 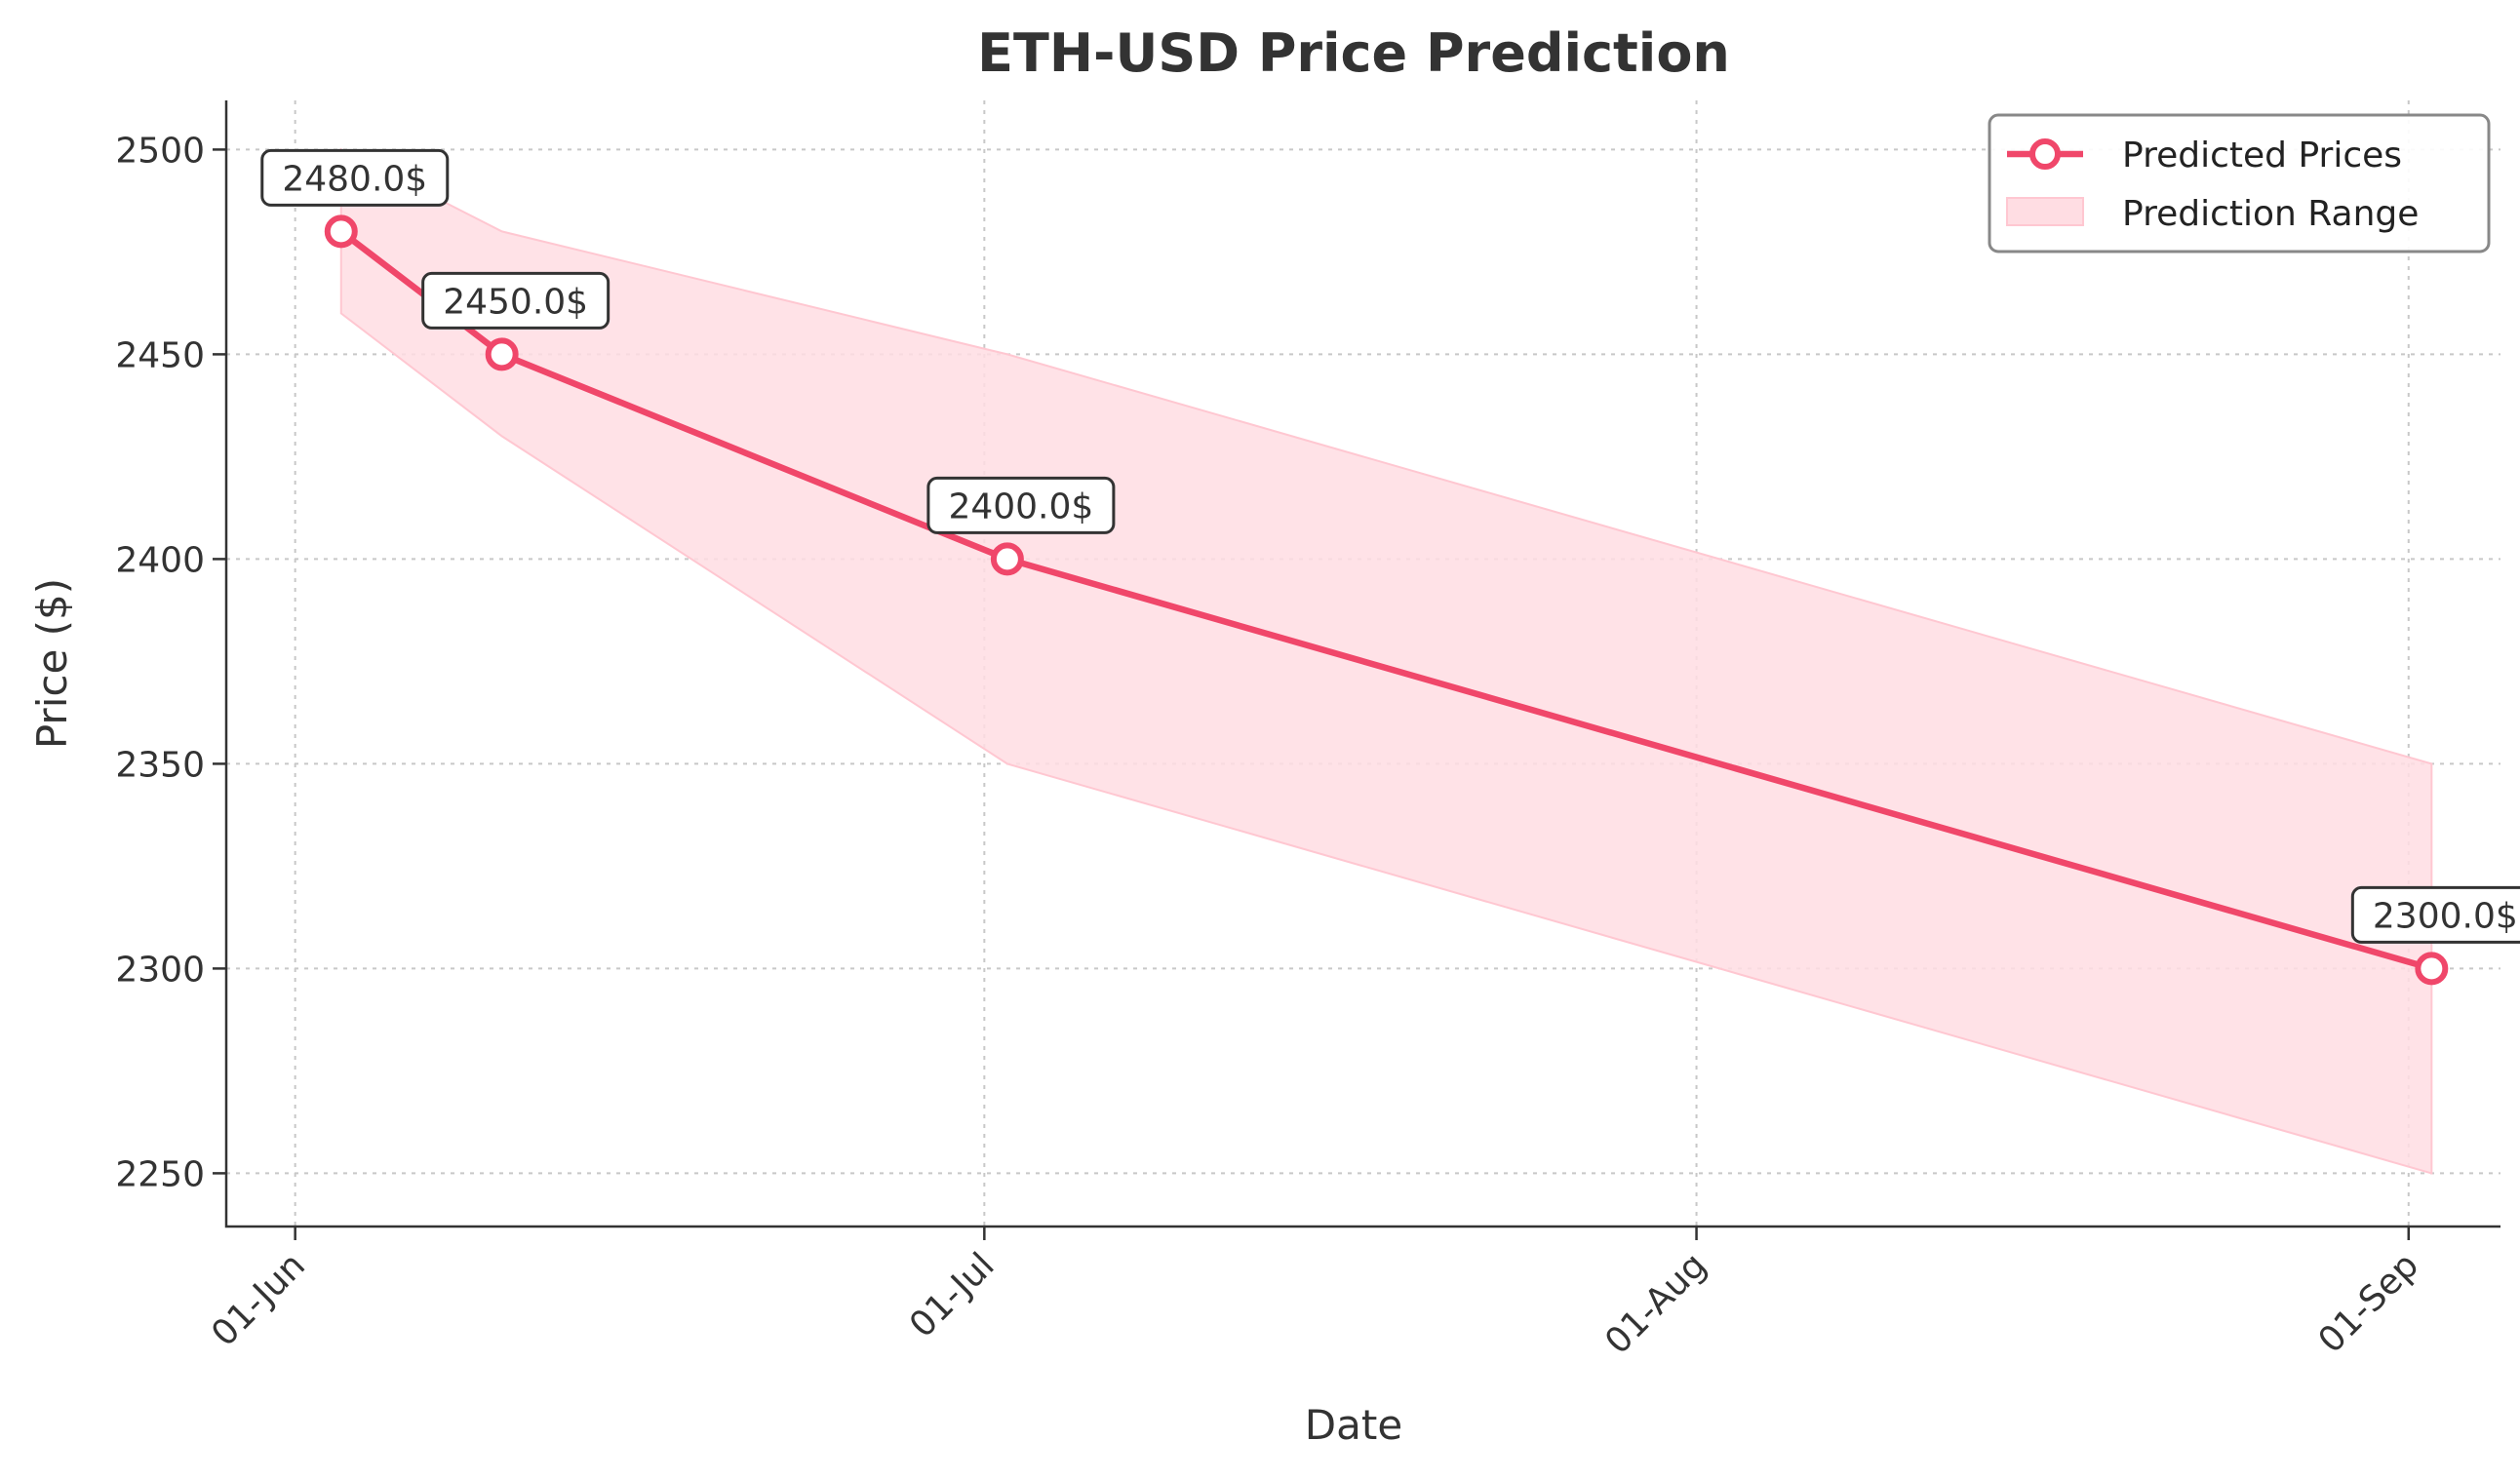 I want to click on legend-range-swatch, so click(x=2045, y=211).